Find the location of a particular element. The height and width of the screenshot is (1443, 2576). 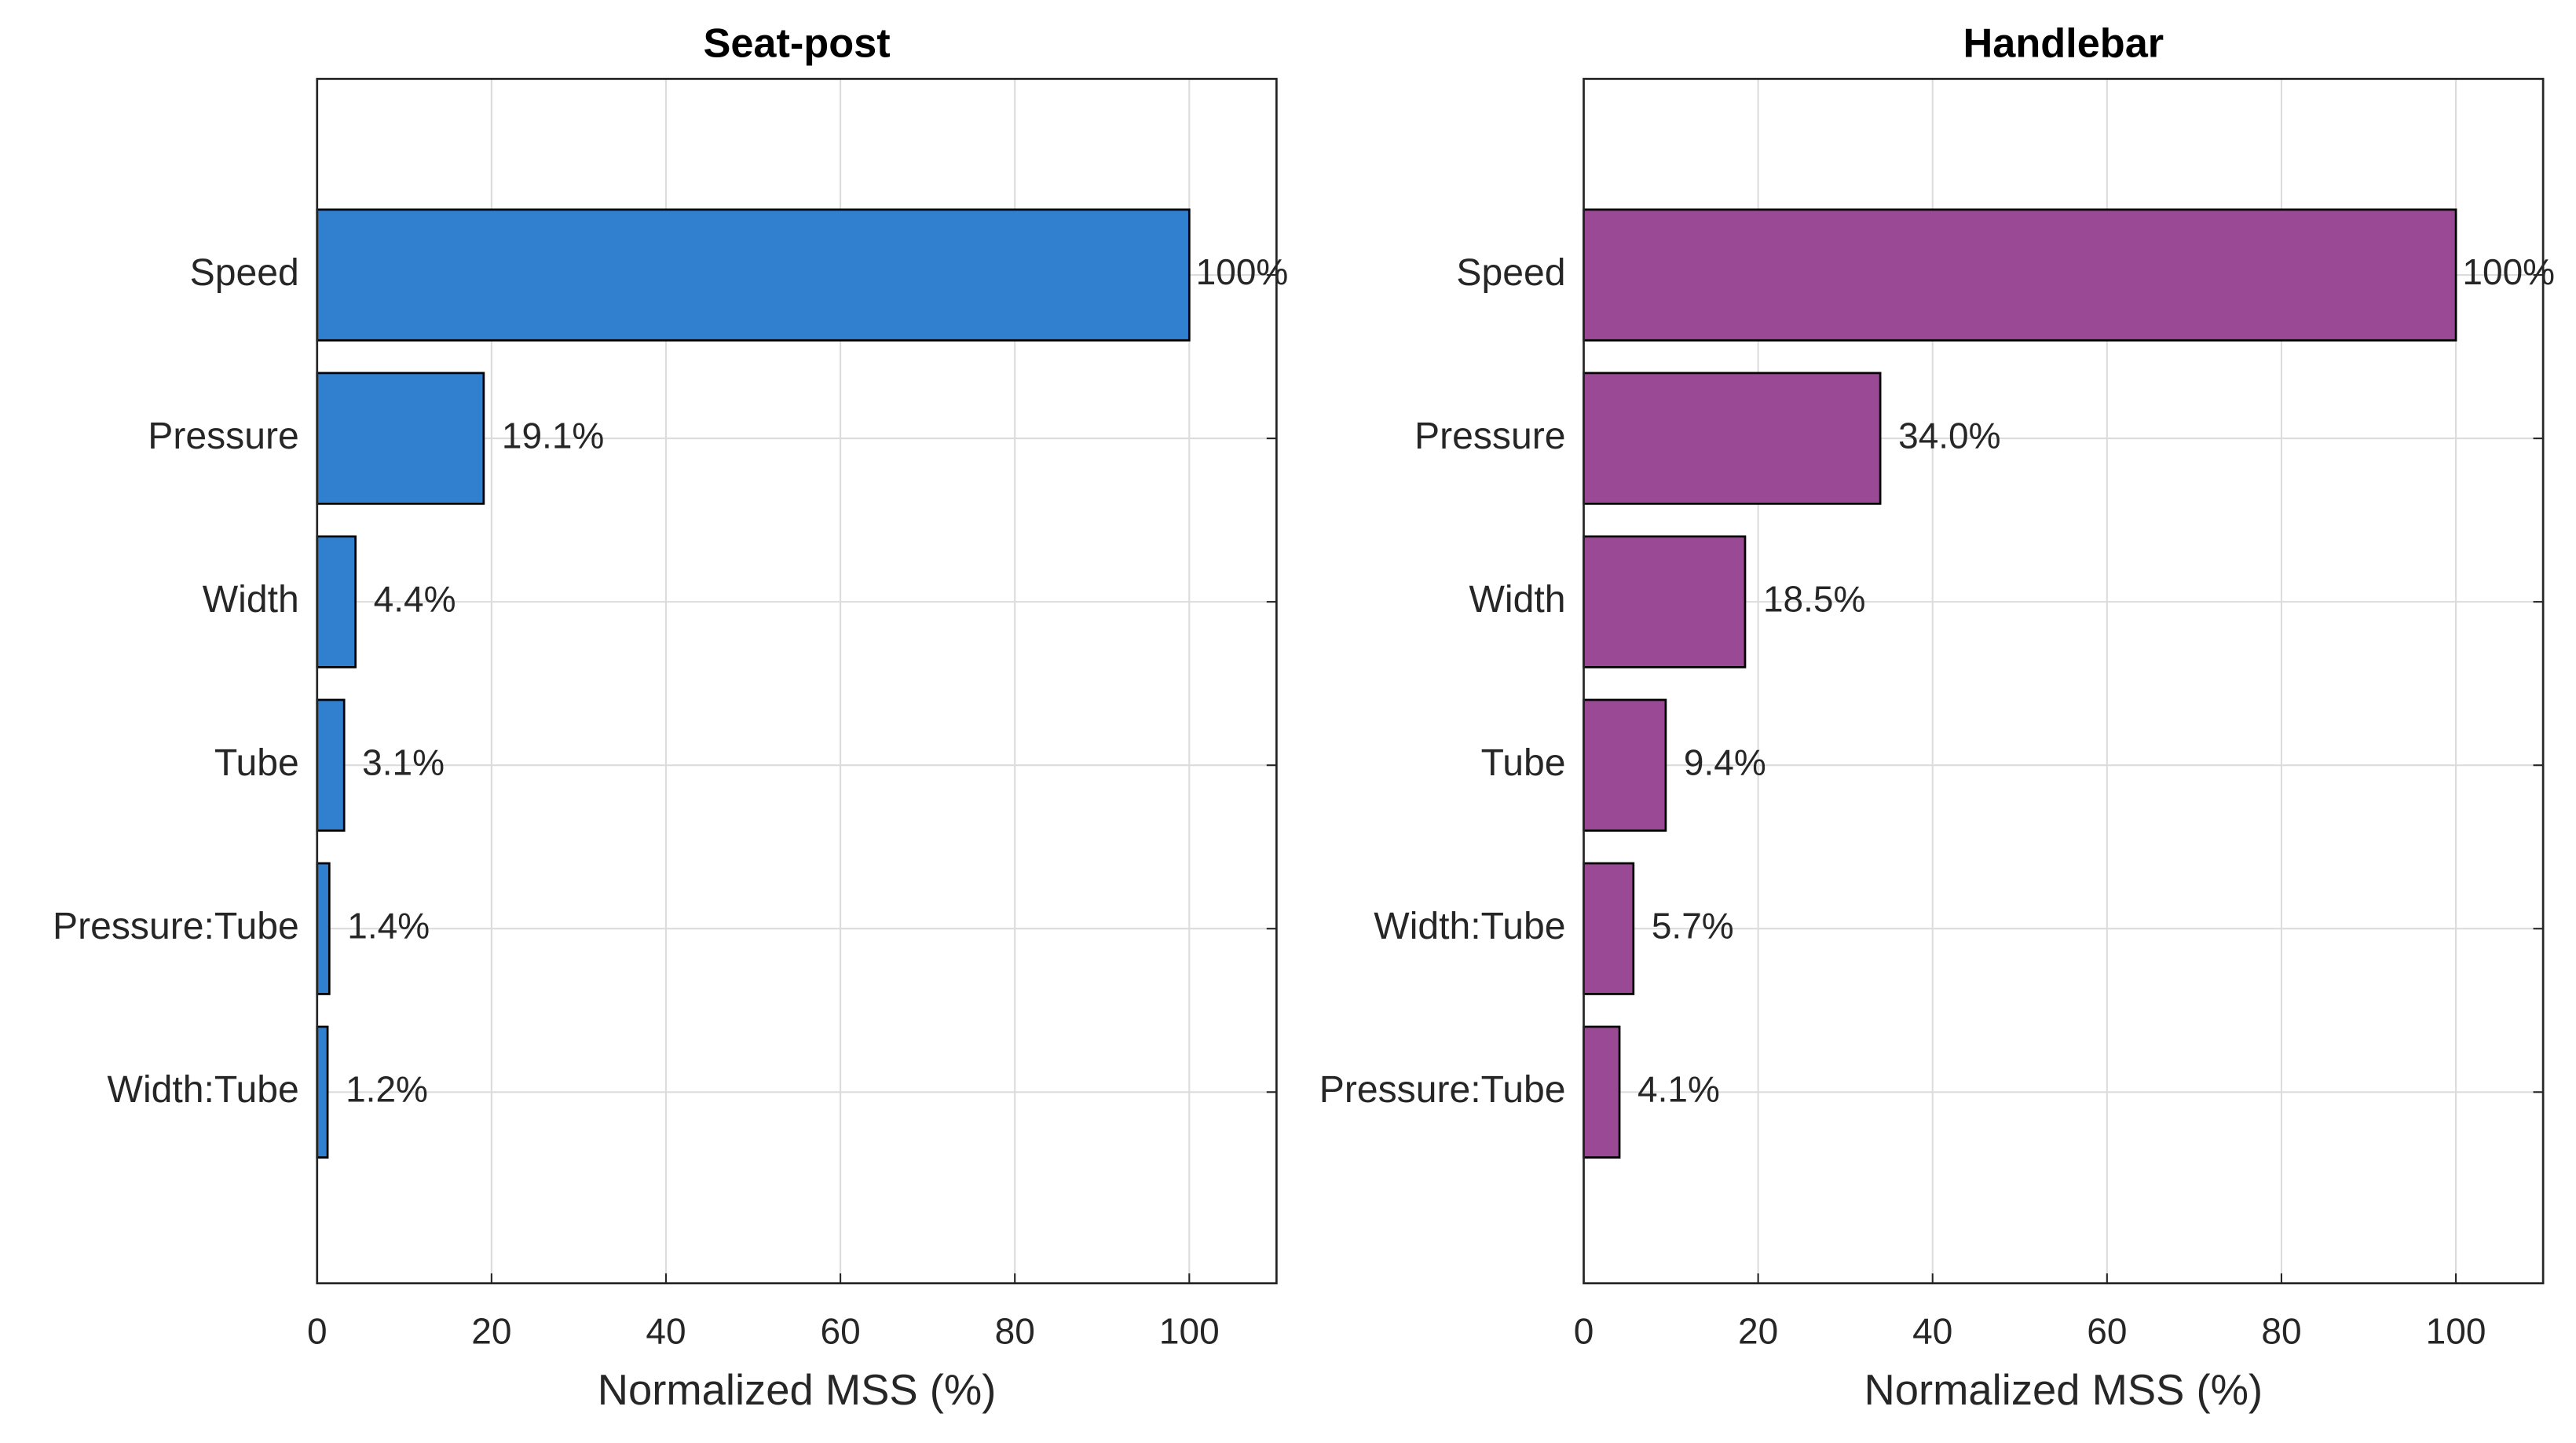

value-label: 9.4% is located at coordinates (1725, 762).